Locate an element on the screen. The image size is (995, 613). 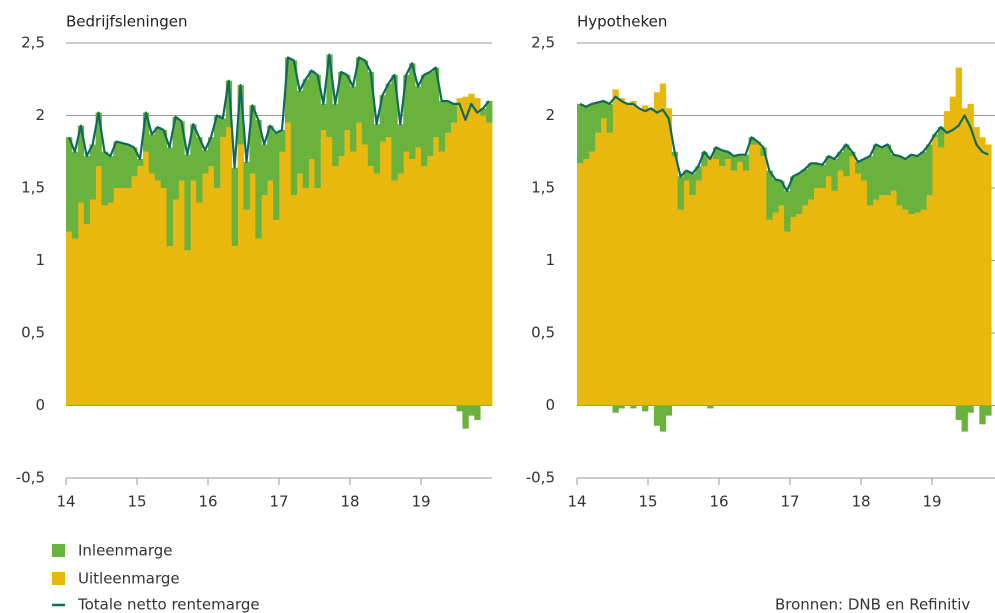
x-tick-label: 15 is located at coordinates (647, 502).